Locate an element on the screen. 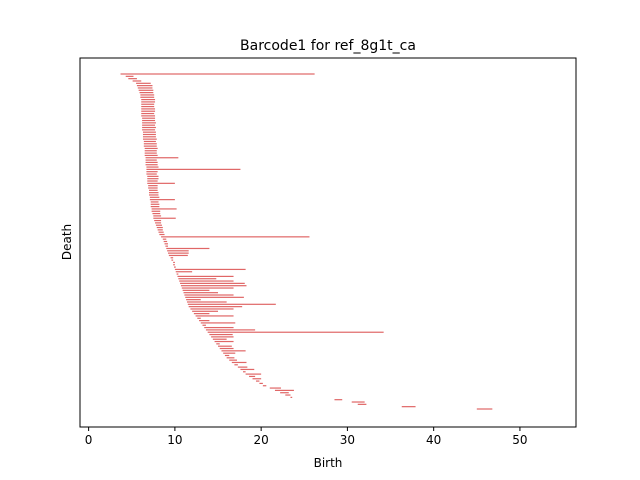 The height and width of the screenshot is (480, 640). x-tick-label: 40 is located at coordinates (433, 440).